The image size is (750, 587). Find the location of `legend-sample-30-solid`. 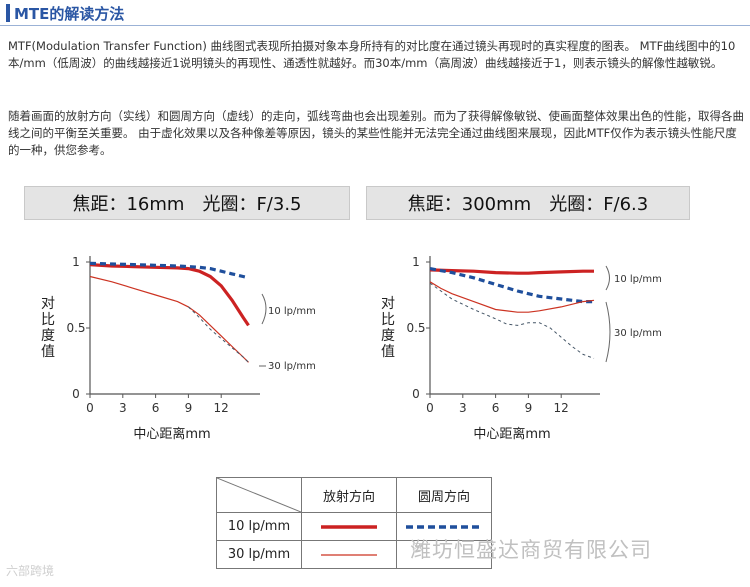

legend-sample-30-solid is located at coordinates (349, 554).